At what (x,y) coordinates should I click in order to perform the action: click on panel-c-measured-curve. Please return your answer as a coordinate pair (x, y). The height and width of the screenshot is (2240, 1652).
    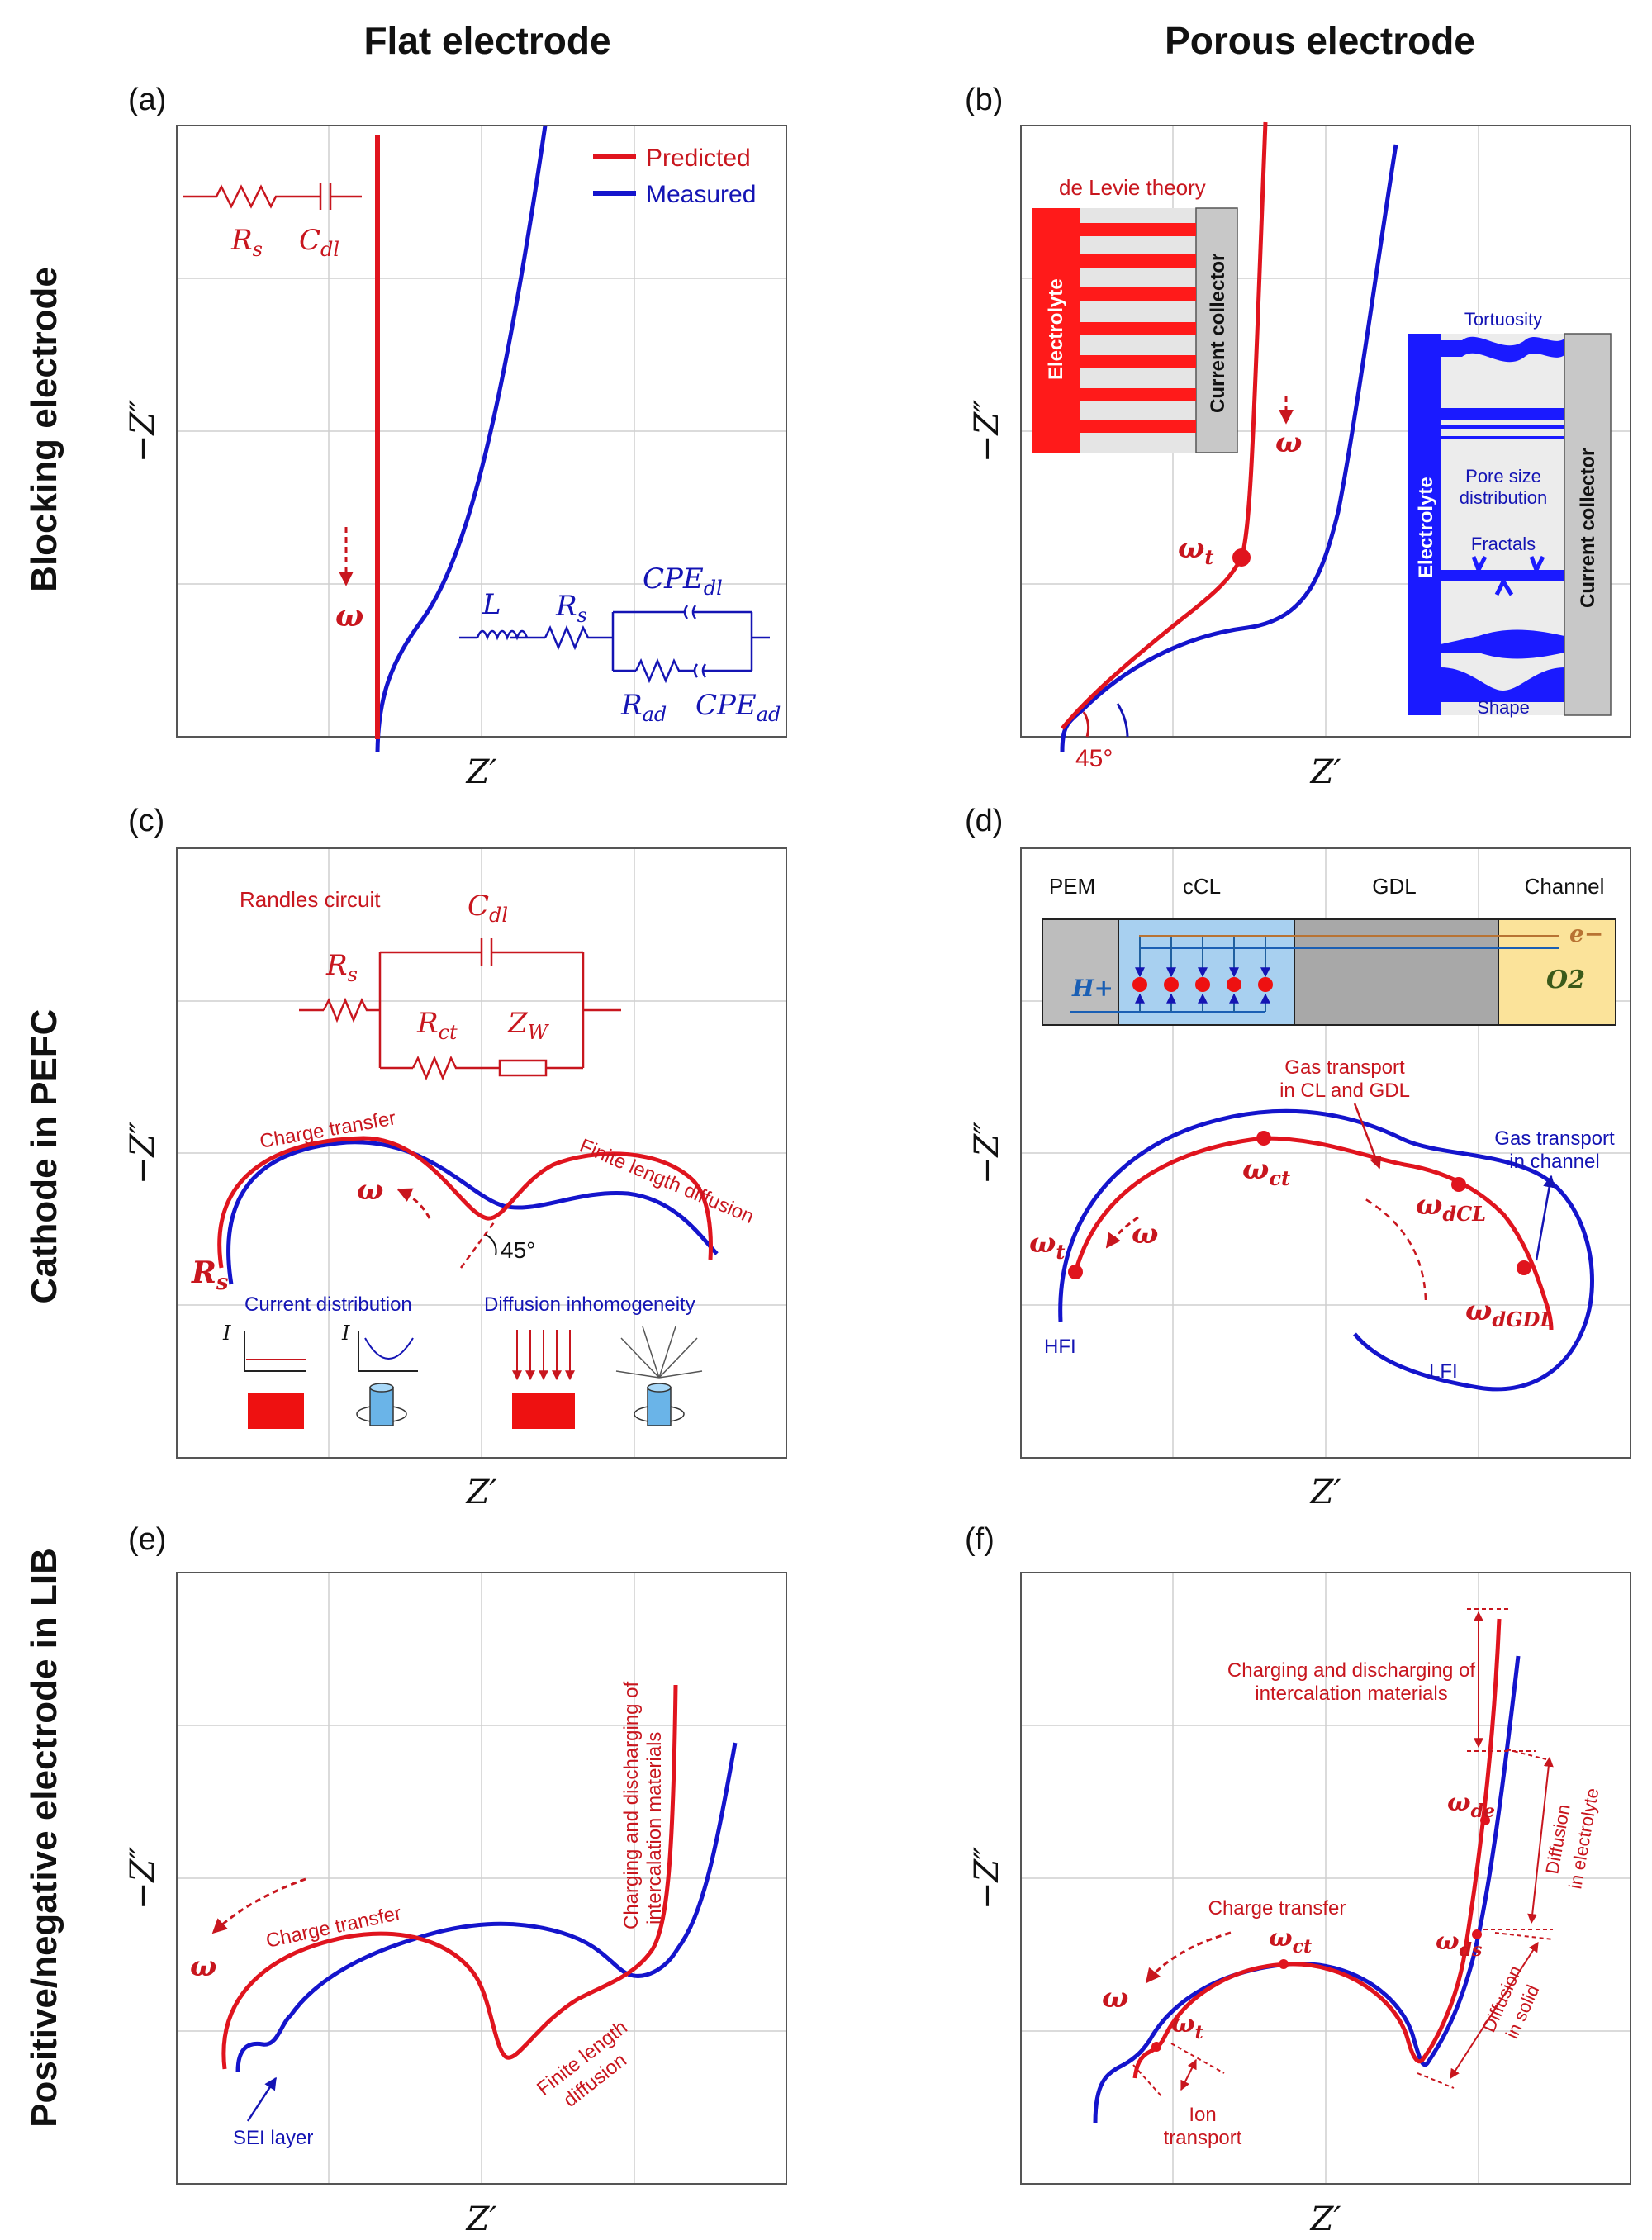
    Looking at the image, I should click on (472, 1212).